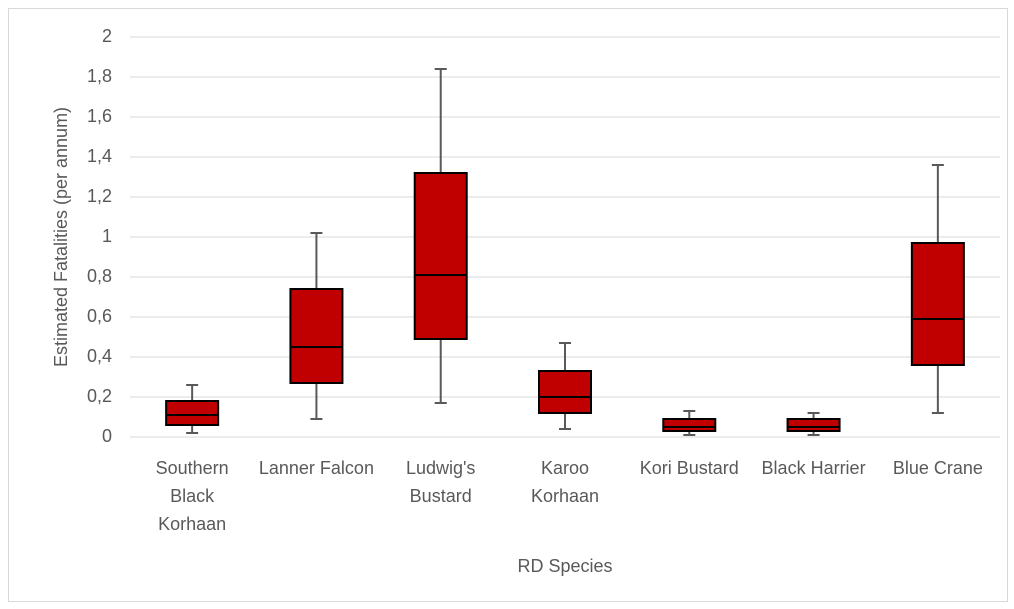 The height and width of the screenshot is (609, 1014). What do you see at coordinates (99, 276) in the screenshot?
I see `y-tick-label: 0,8` at bounding box center [99, 276].